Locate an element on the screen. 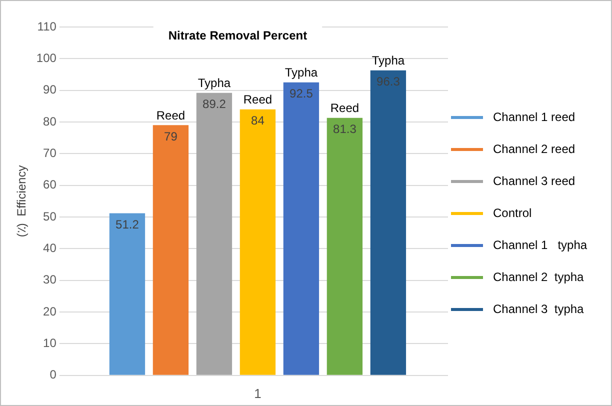 The image size is (612, 406). data-label: 84 is located at coordinates (258, 121).